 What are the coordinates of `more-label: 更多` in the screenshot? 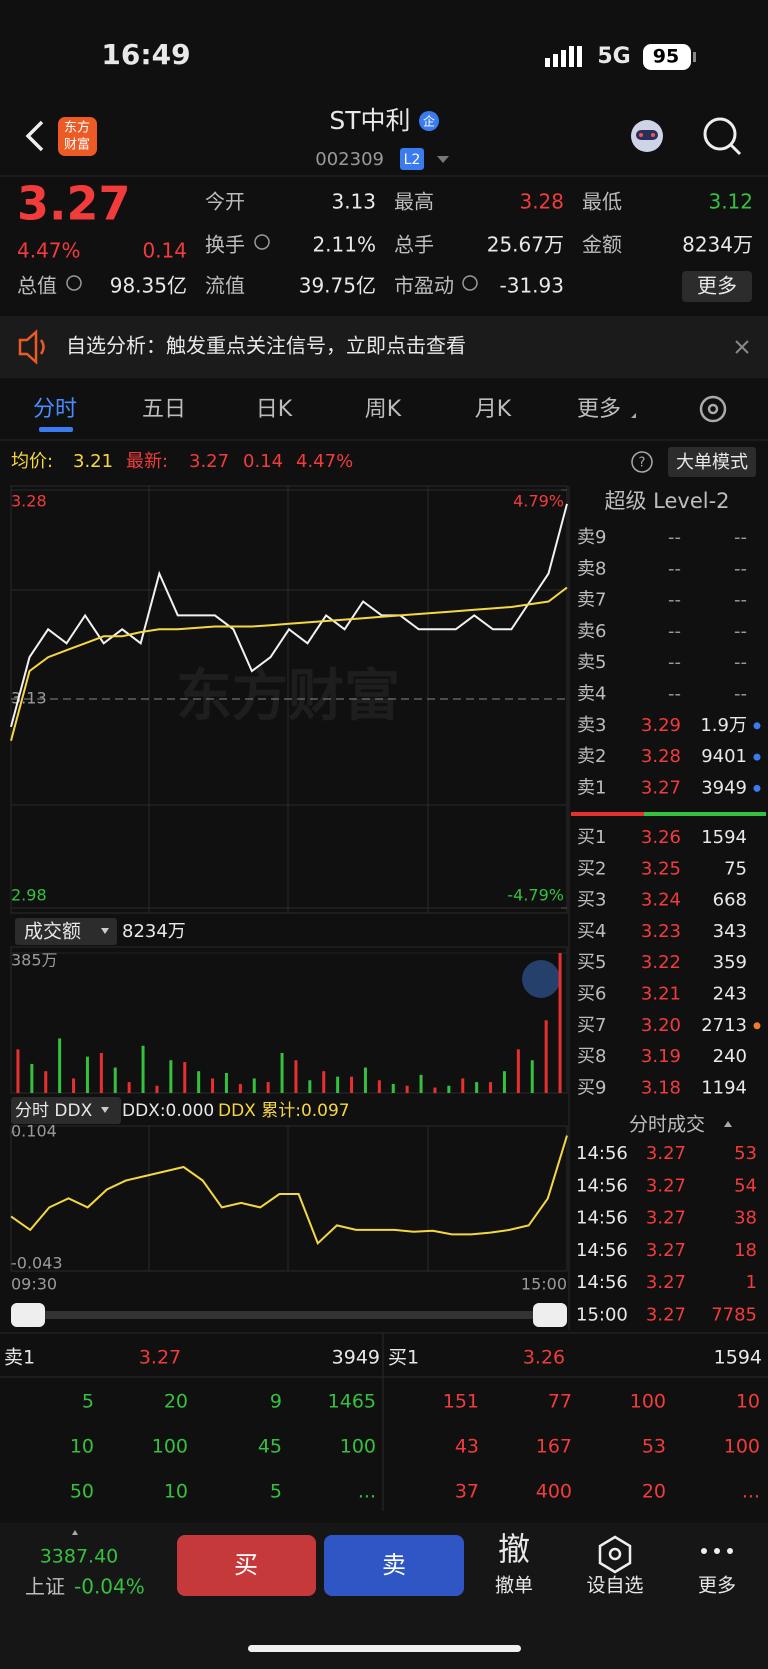 It's located at (717, 1586).